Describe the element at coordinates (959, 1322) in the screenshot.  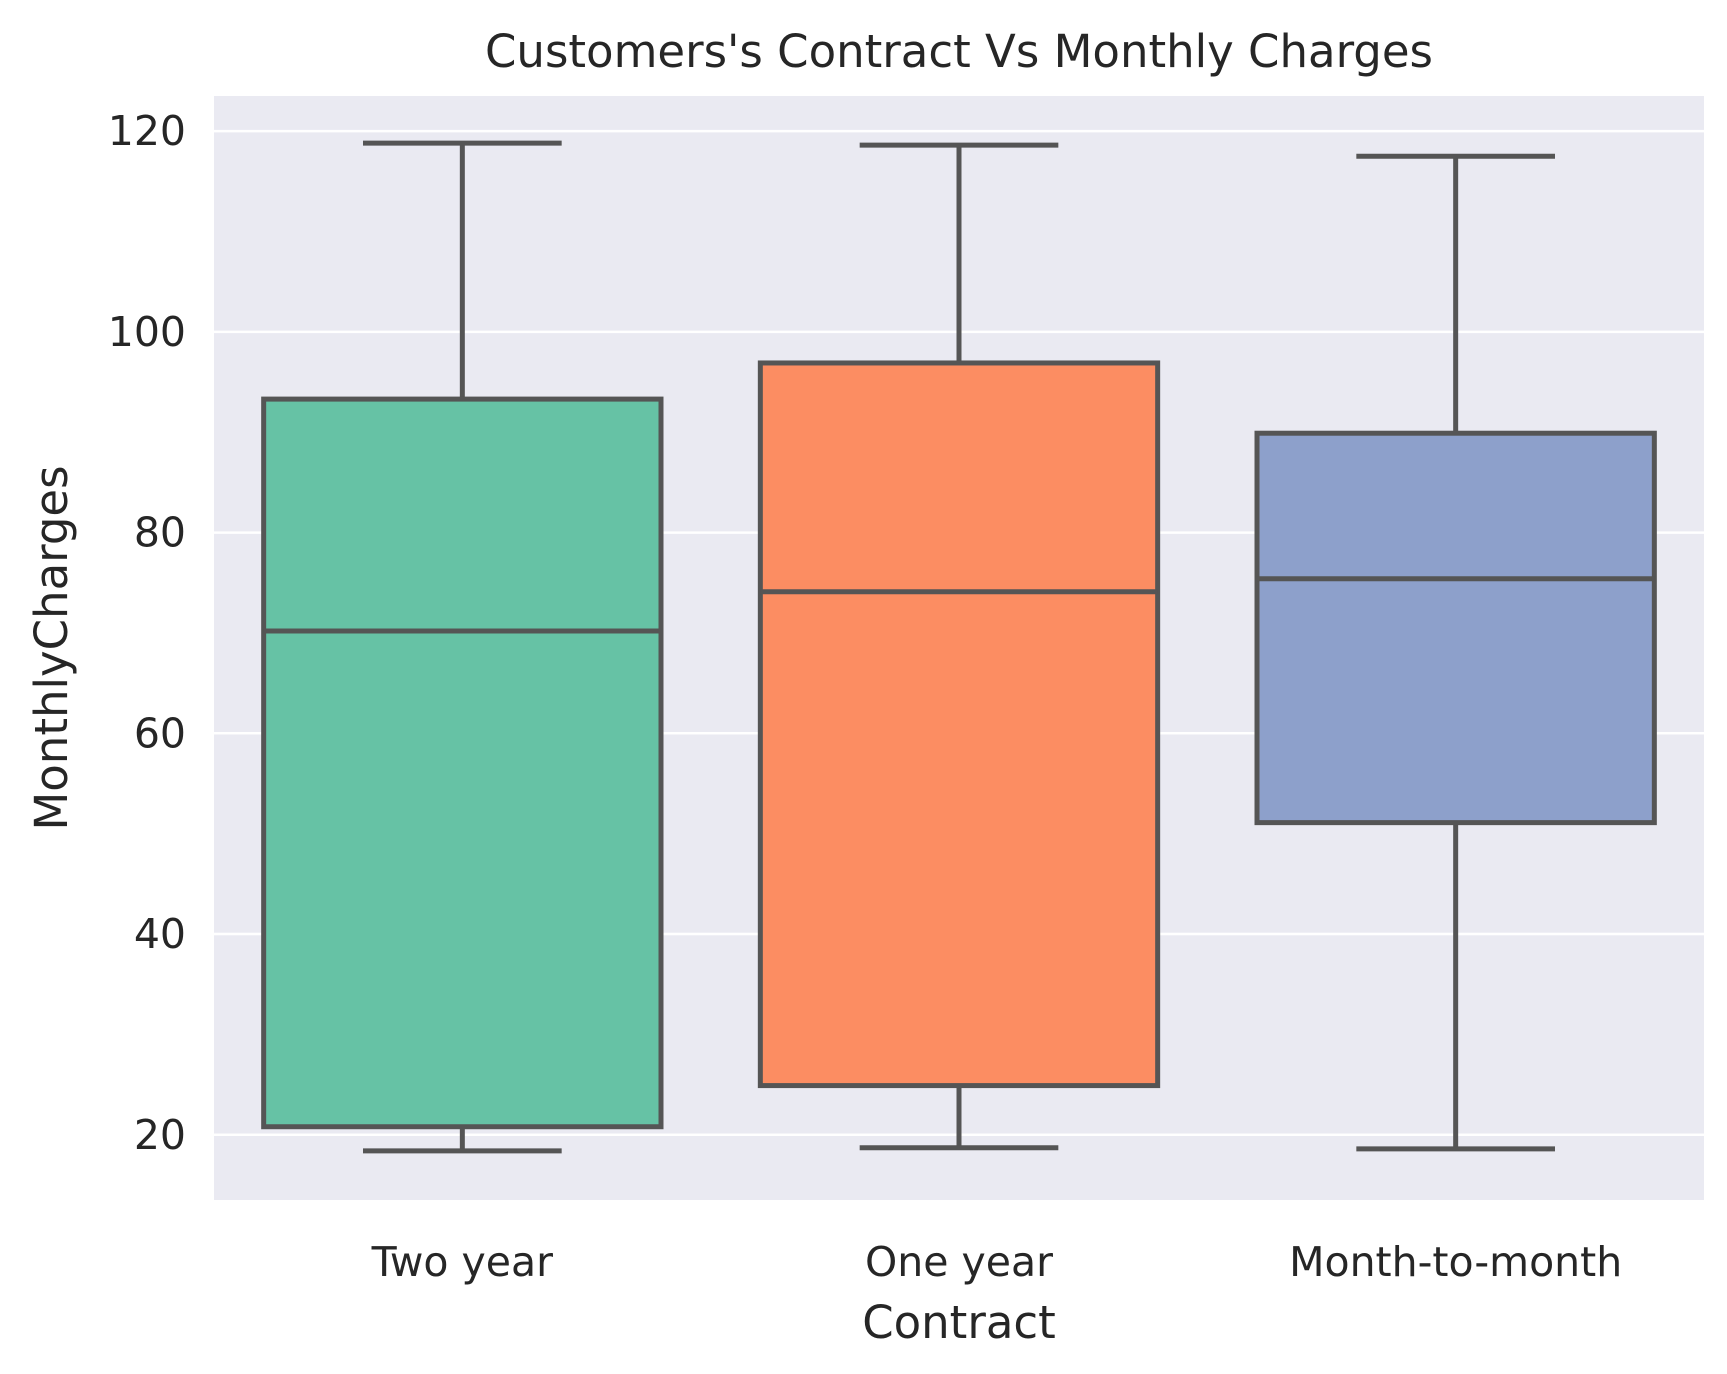
I see `x-axis-label: Contract` at that location.